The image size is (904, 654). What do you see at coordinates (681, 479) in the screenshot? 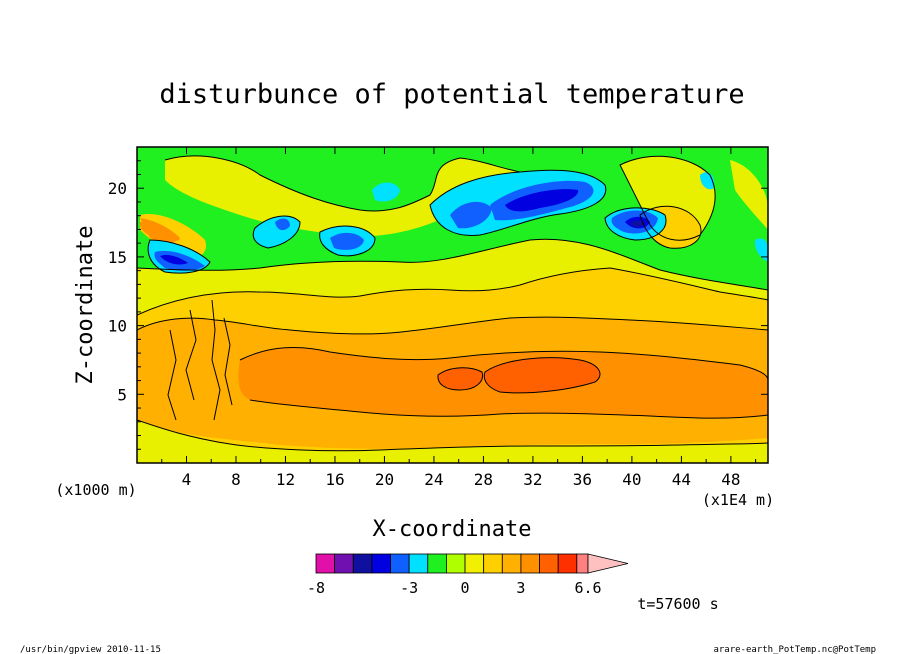
I see `x-tick-label: 44` at bounding box center [681, 479].